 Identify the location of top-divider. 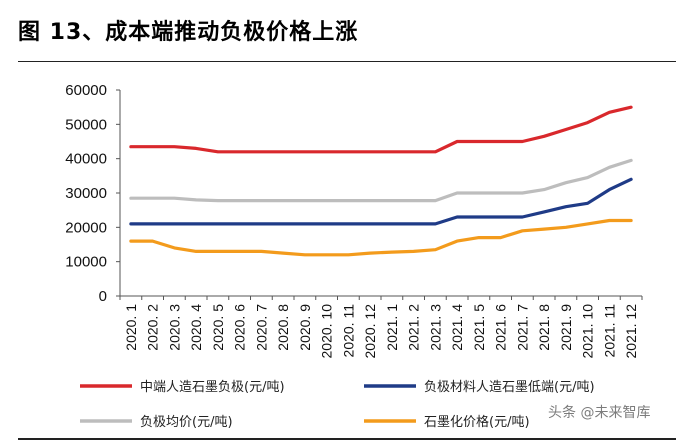
(347, 61).